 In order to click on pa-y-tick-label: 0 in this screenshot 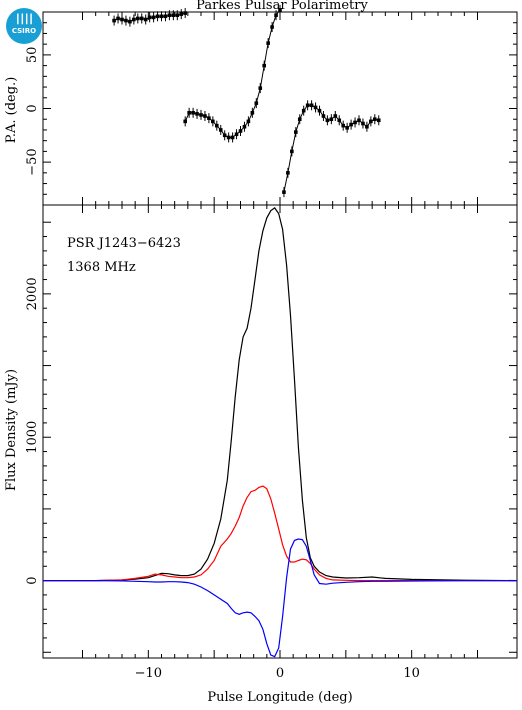, I will do `click(32, 108)`.